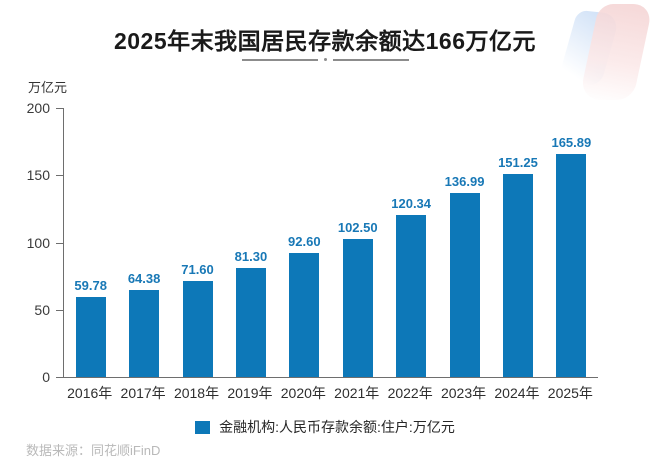 This screenshot has height=469, width=650. I want to click on bar-value-label: 81.30, so click(251, 256).